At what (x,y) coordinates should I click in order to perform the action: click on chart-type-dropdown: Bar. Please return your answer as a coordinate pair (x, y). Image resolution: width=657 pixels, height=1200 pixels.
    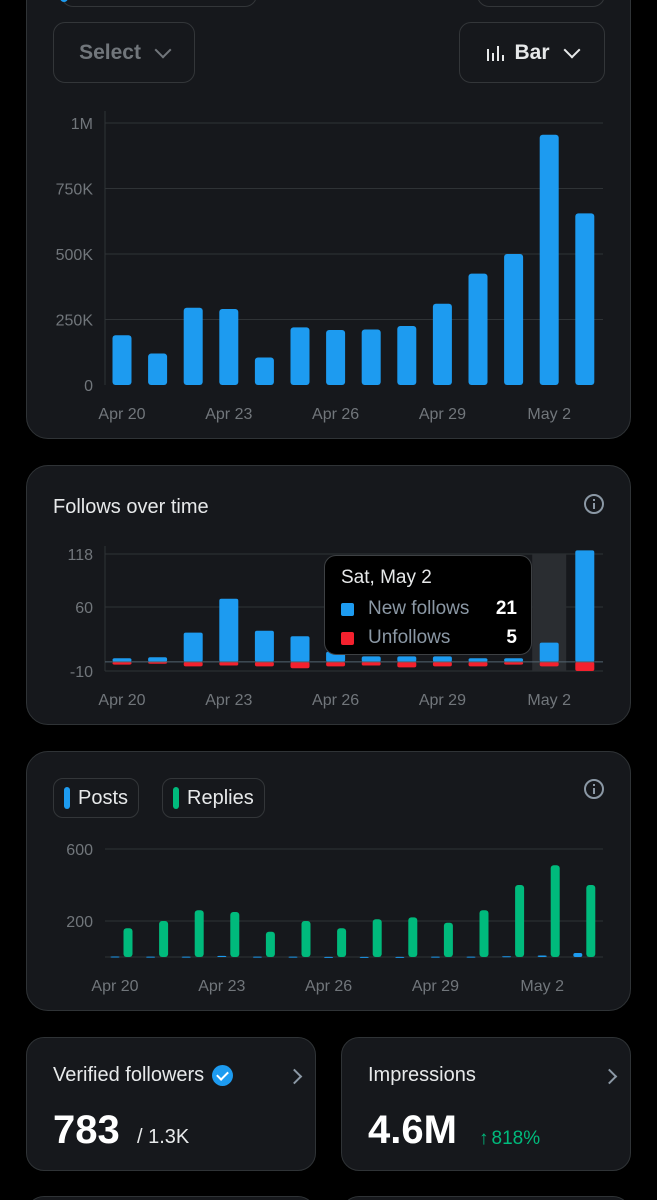
    Looking at the image, I should click on (532, 52).